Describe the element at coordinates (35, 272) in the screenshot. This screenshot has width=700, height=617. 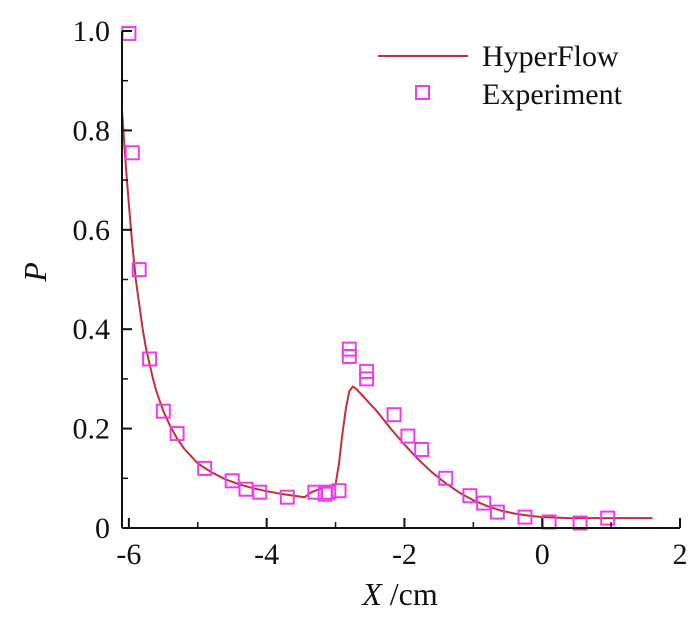
I see `y-axis-title: P` at that location.